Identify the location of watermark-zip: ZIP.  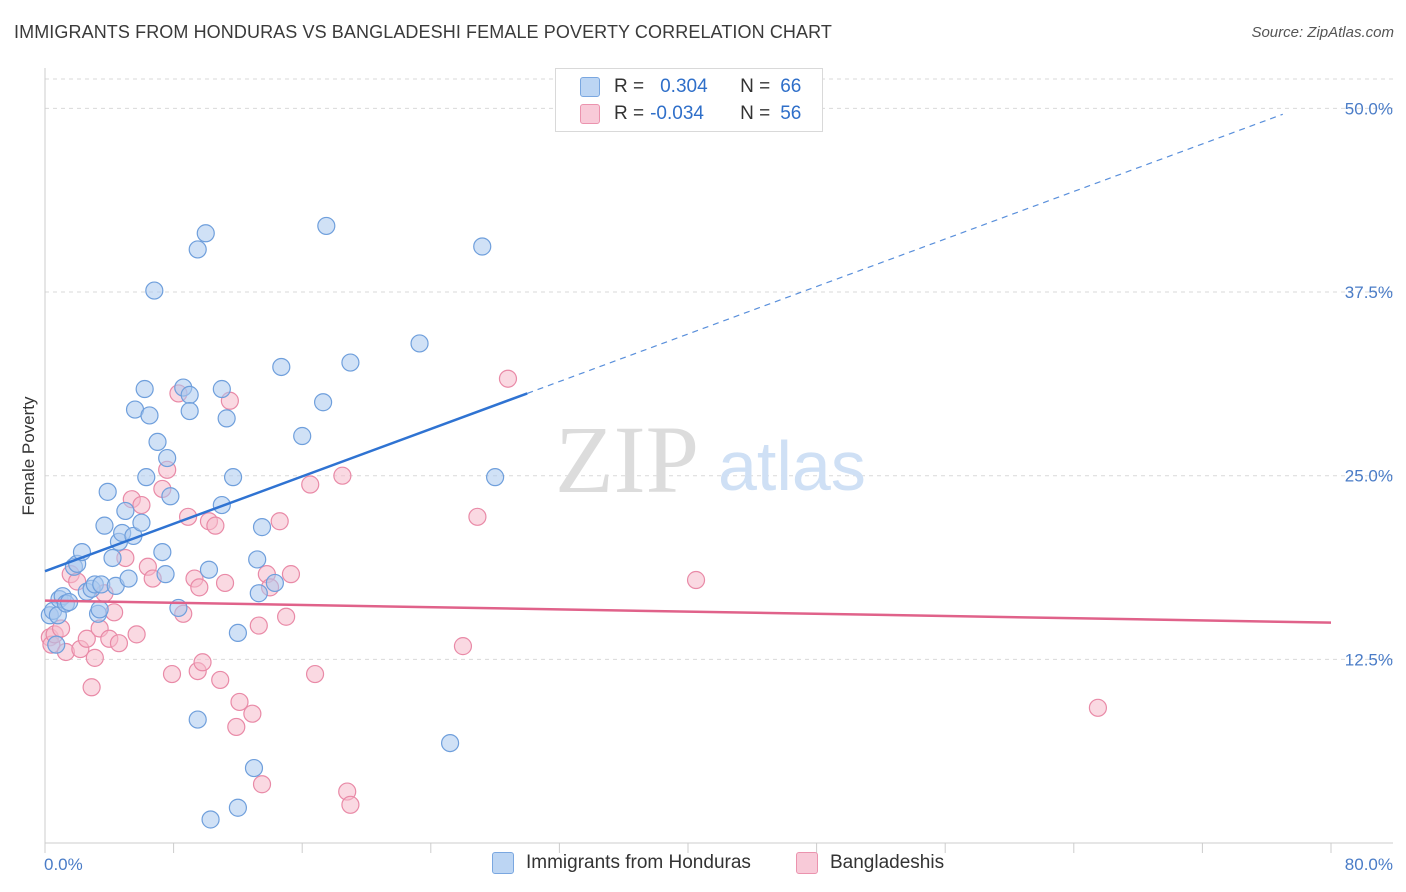
(627, 459).